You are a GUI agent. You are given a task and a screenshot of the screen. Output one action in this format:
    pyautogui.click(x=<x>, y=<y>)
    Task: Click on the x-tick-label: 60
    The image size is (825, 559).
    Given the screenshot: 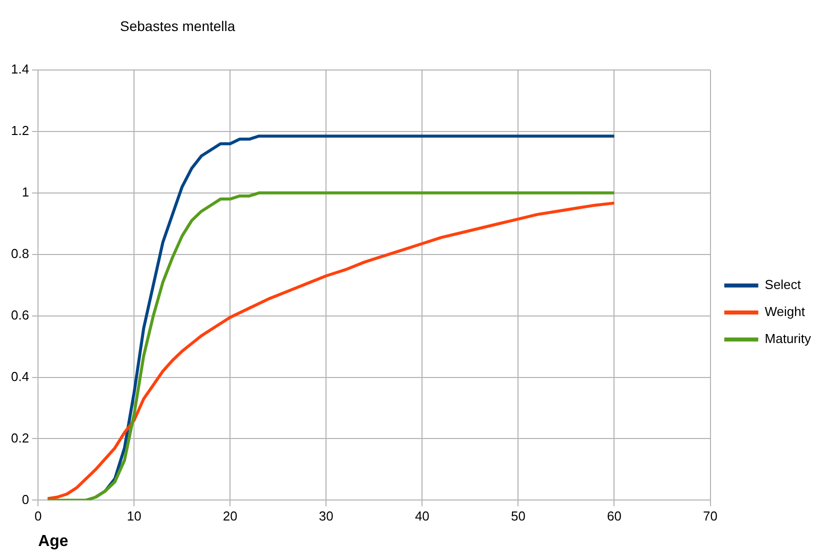 What is the action you would take?
    pyautogui.click(x=614, y=516)
    